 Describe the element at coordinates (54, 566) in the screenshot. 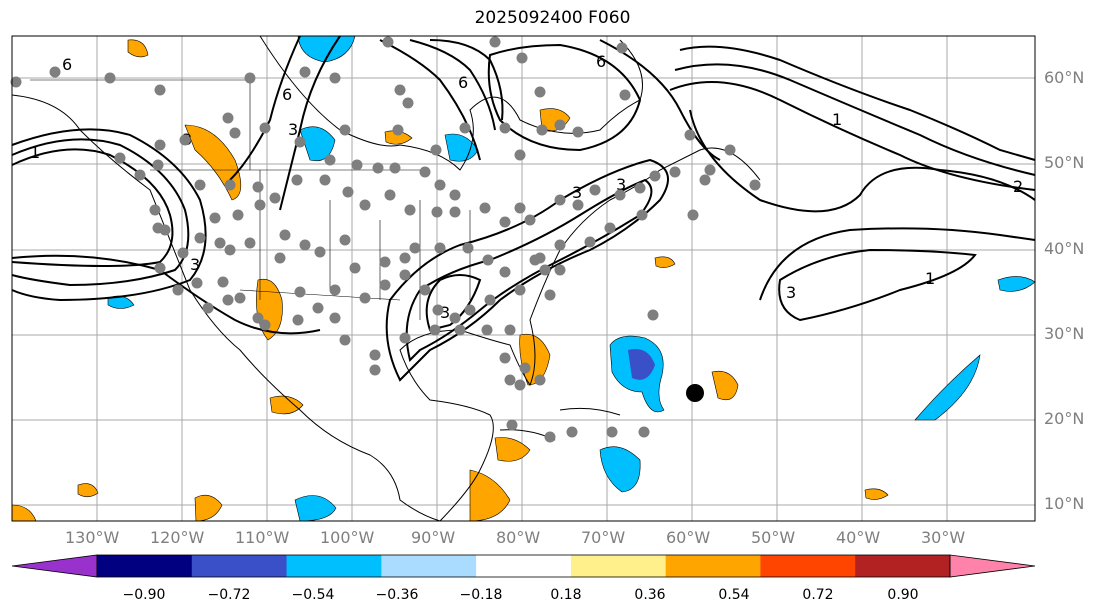

I see `colorbar-min-arrow` at that location.